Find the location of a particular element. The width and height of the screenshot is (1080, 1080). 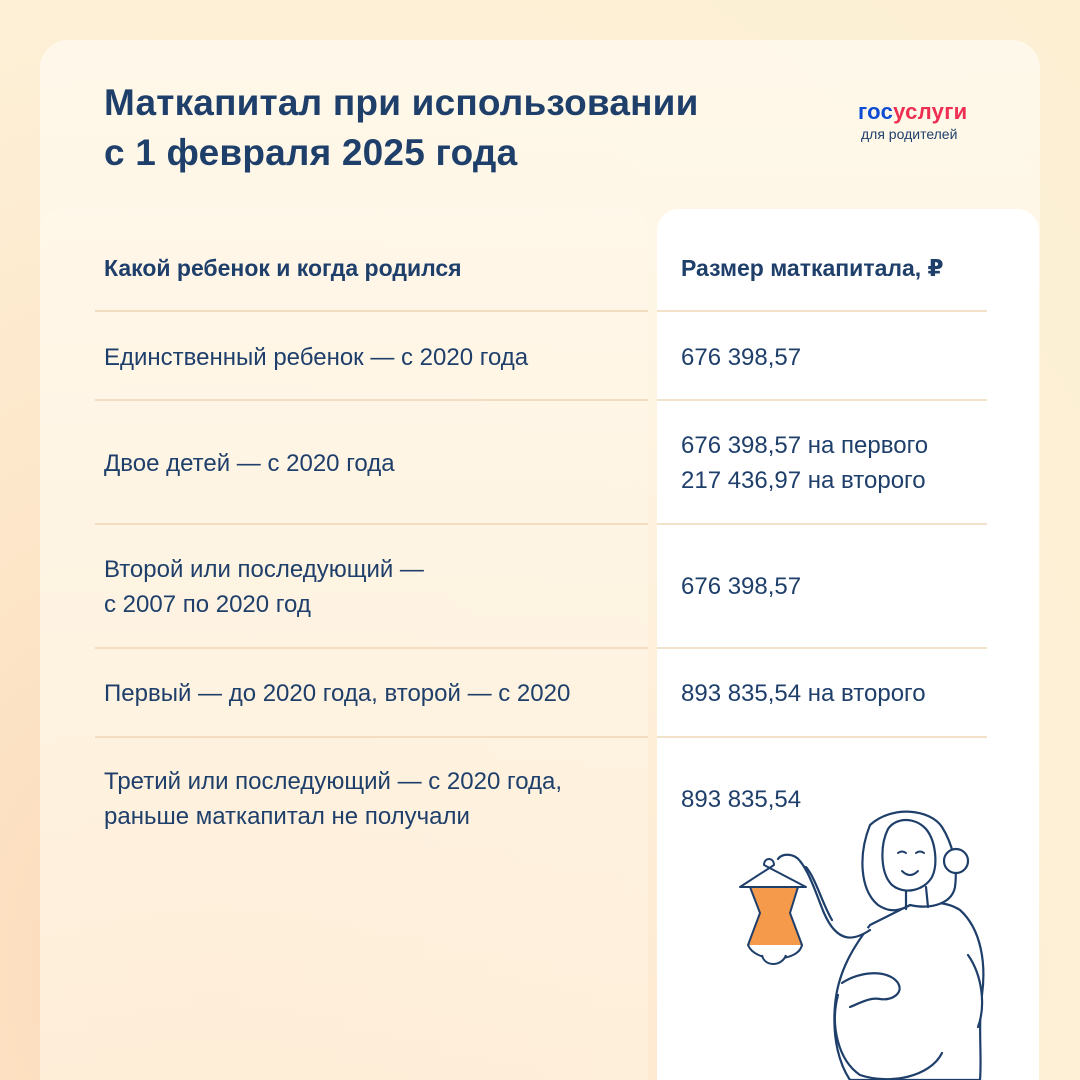

raised-arm-inner is located at coordinates (819, 893).